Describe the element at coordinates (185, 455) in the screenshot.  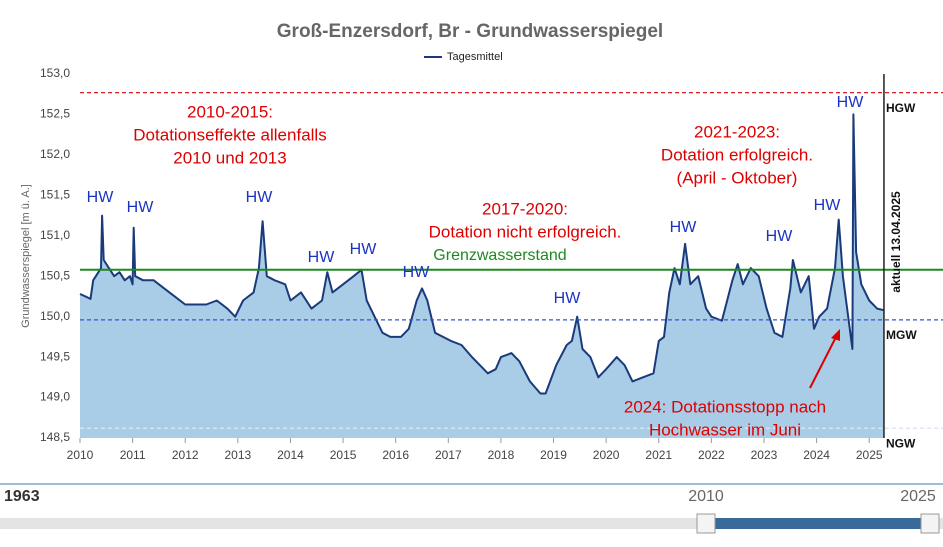
I see `x-tick-label: 2012` at that location.